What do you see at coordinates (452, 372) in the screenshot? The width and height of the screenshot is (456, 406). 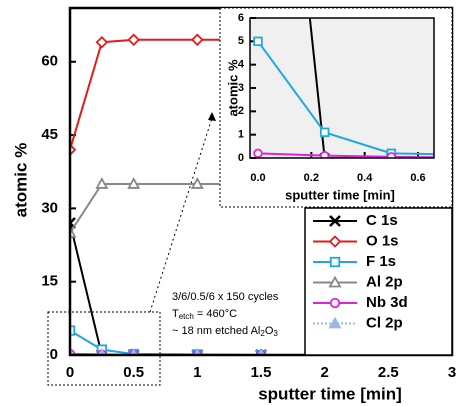 I see `x-tick-label: 3` at bounding box center [452, 372].